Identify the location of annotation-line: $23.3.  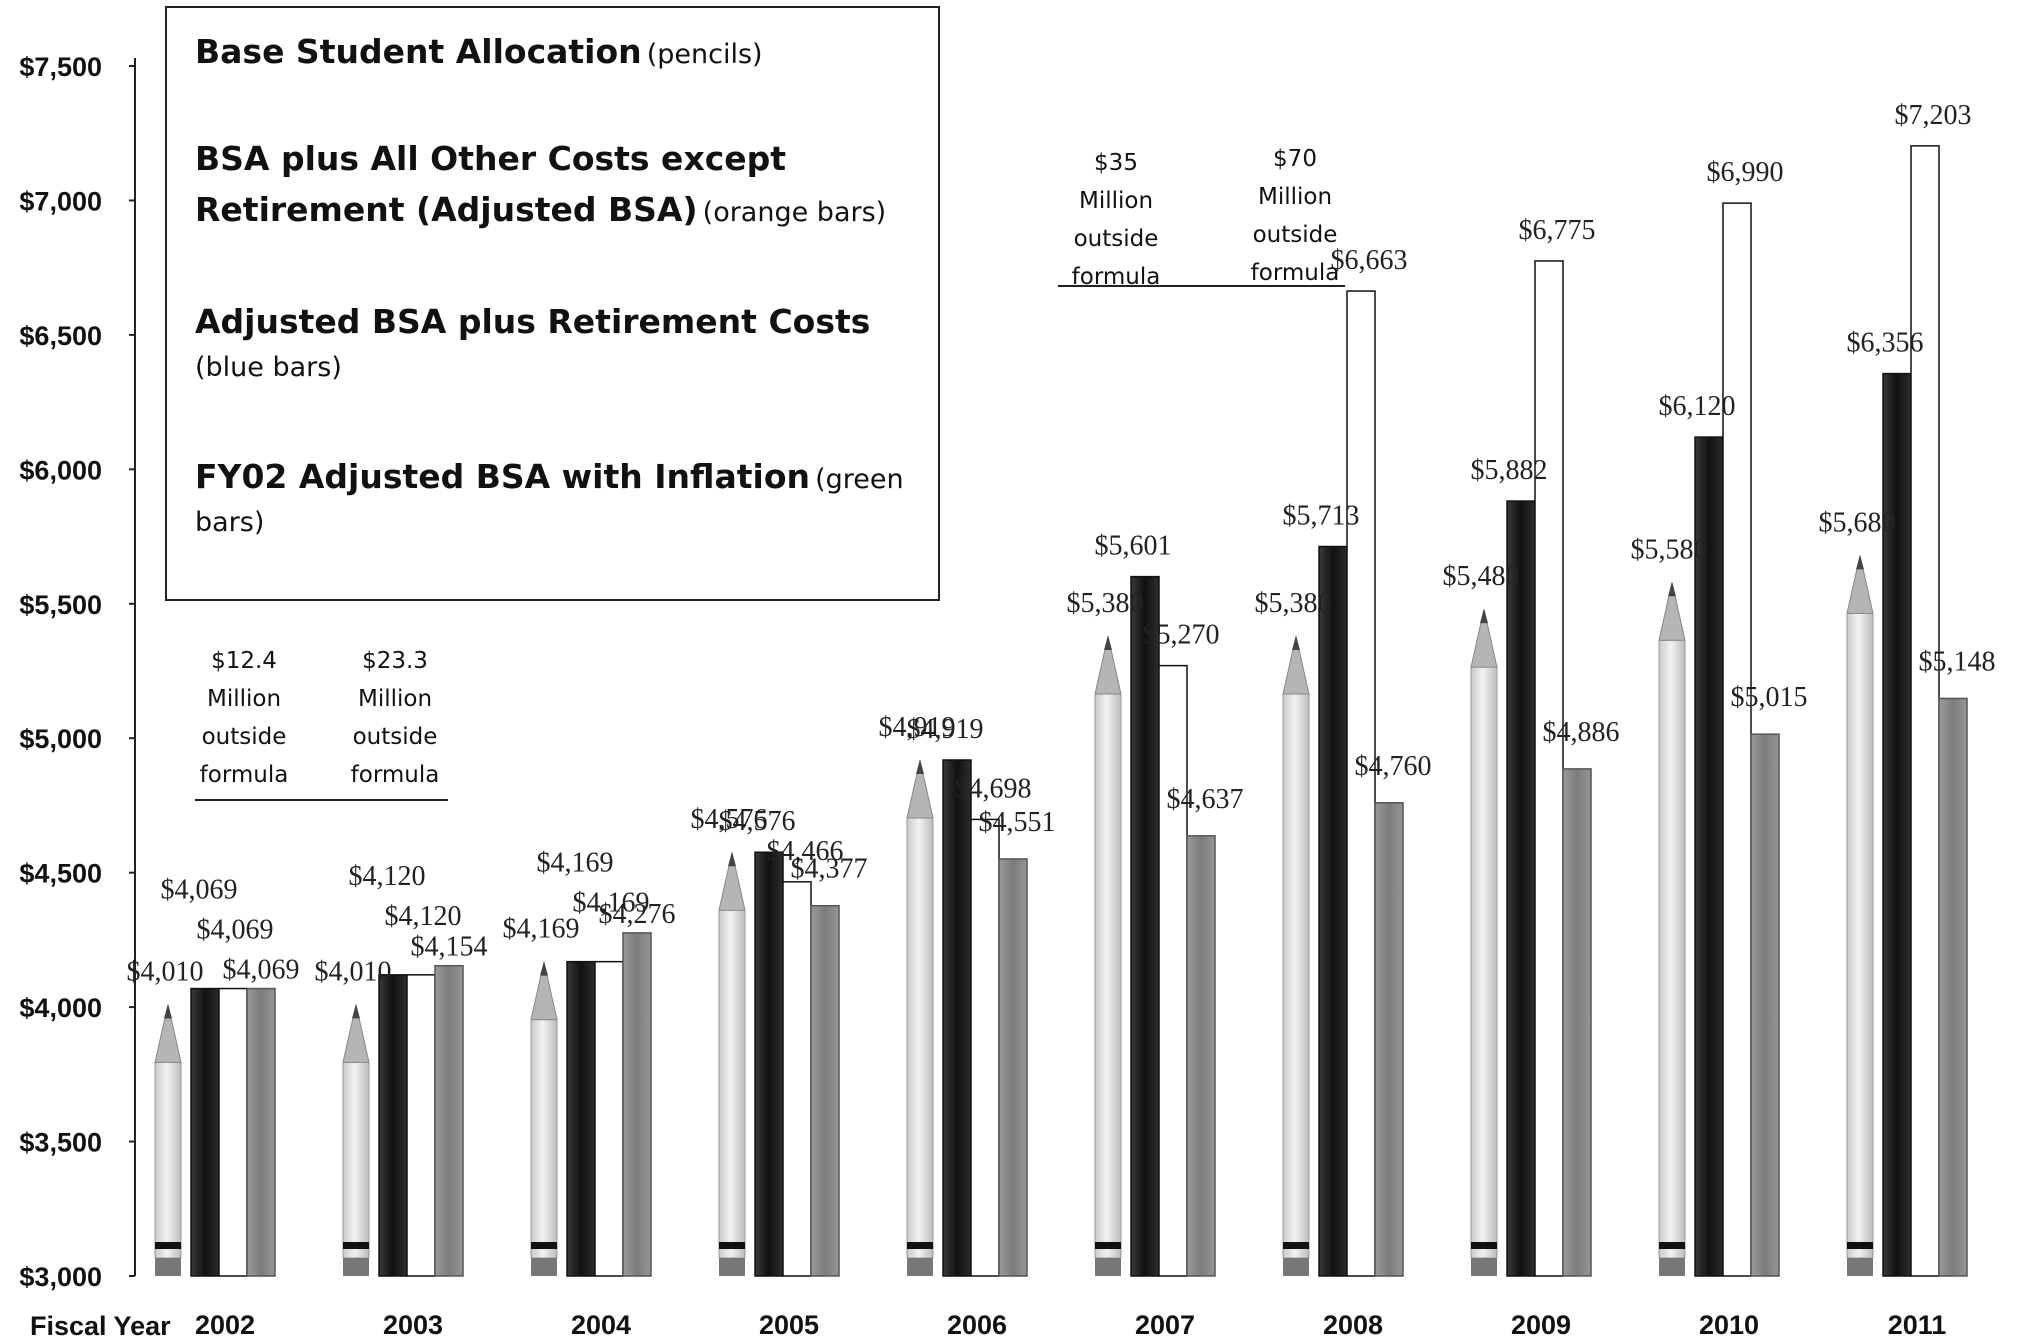
(395, 661).